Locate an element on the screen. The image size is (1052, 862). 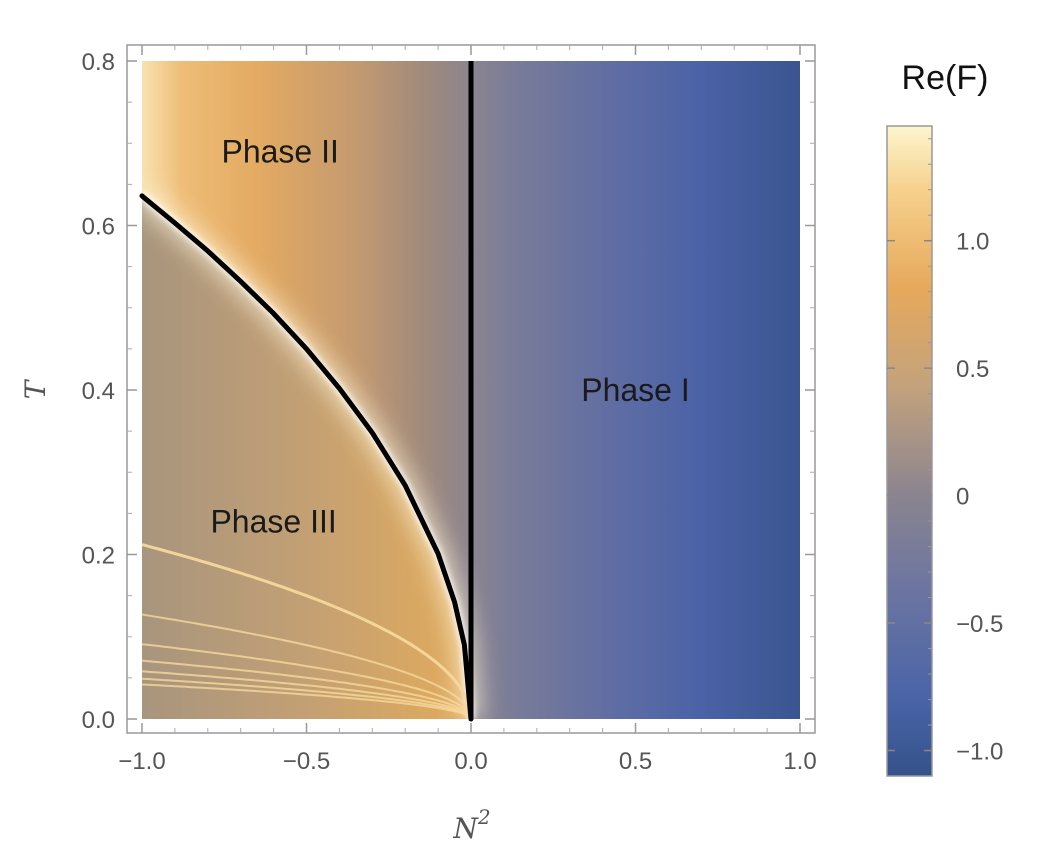
colorbar-tick-label: 1.0 is located at coordinates (972, 242).